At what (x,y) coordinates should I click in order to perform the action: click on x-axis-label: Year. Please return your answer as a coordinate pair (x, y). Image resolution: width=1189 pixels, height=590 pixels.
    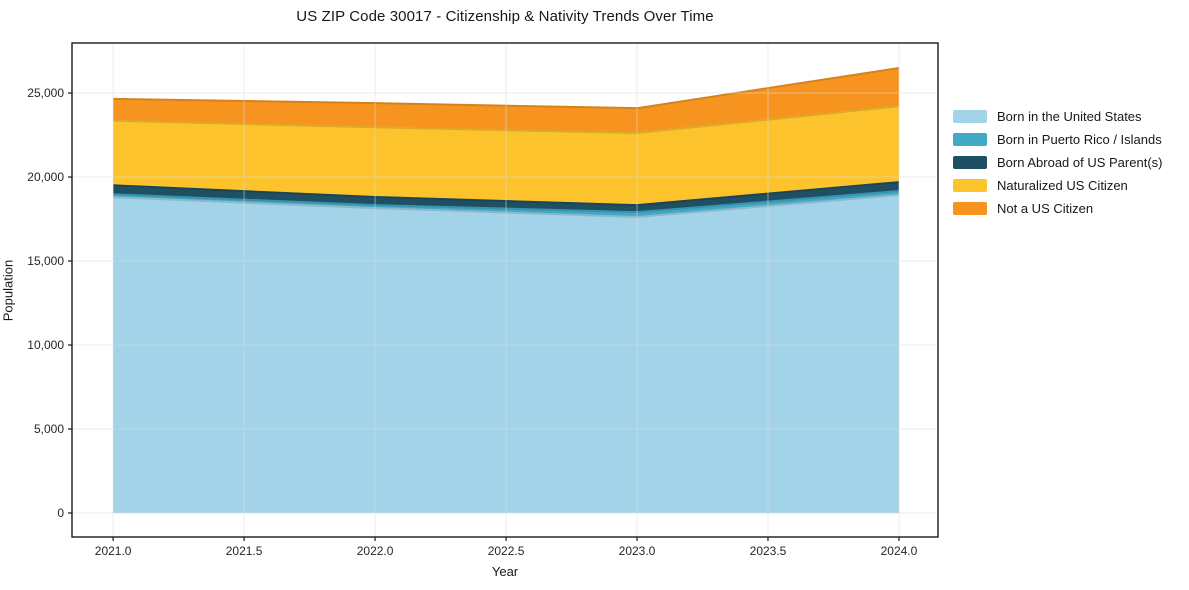
    Looking at the image, I should click on (505, 571).